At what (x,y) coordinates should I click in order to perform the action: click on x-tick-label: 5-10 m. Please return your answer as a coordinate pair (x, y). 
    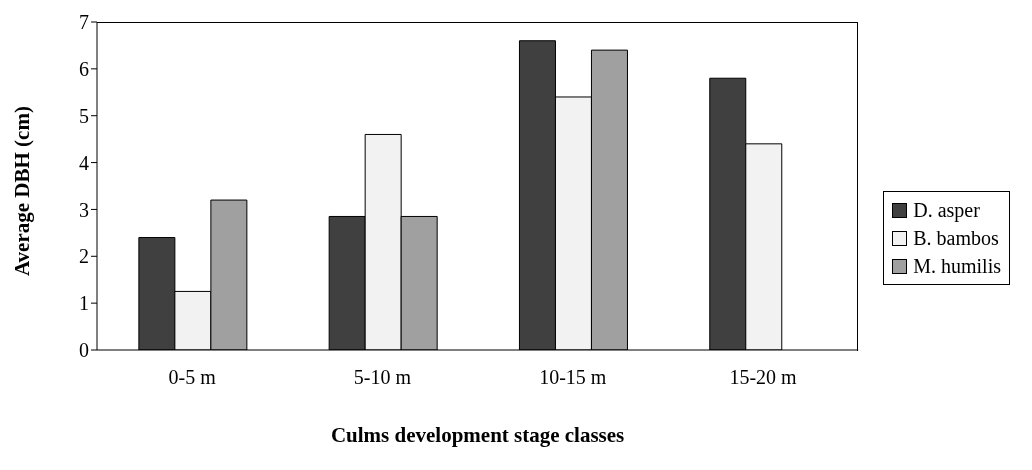
    Looking at the image, I should click on (382, 377).